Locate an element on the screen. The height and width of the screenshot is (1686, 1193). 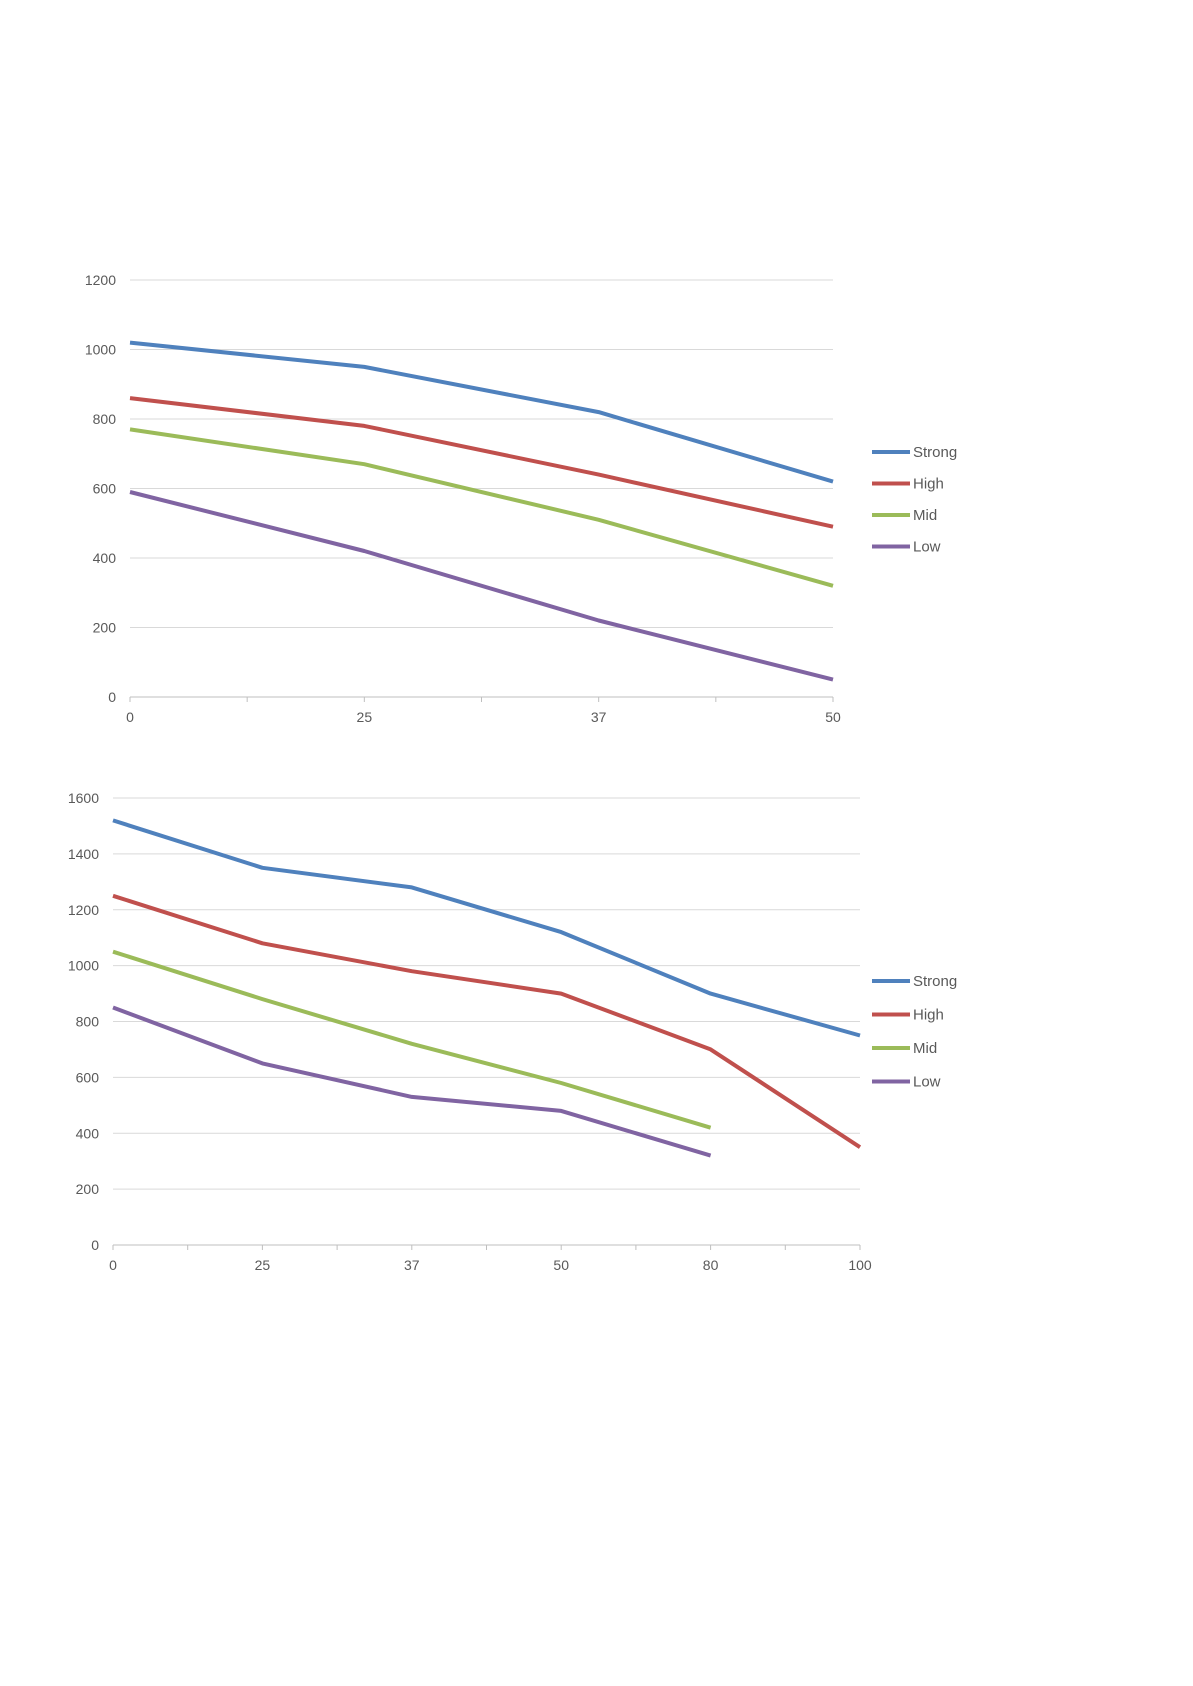
y-tick-label: 1600 is located at coordinates (83, 798).